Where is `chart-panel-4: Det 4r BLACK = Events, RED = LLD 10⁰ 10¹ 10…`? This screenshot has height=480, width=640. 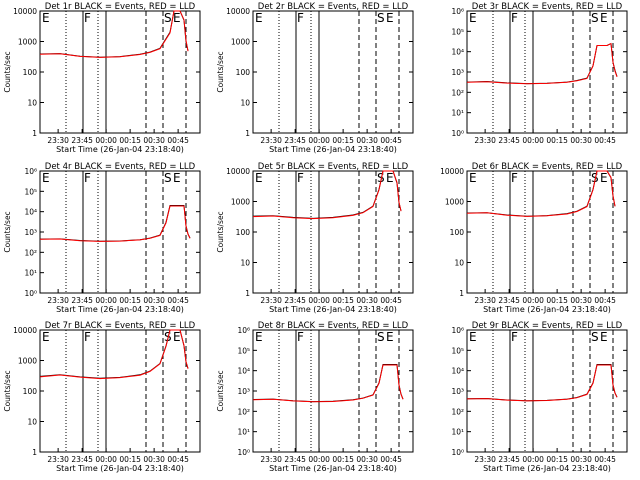 chart-panel-4: Det 4r BLACK = Events, RED = LLD 10⁰ 10¹ 10… is located at coordinates (102, 238).